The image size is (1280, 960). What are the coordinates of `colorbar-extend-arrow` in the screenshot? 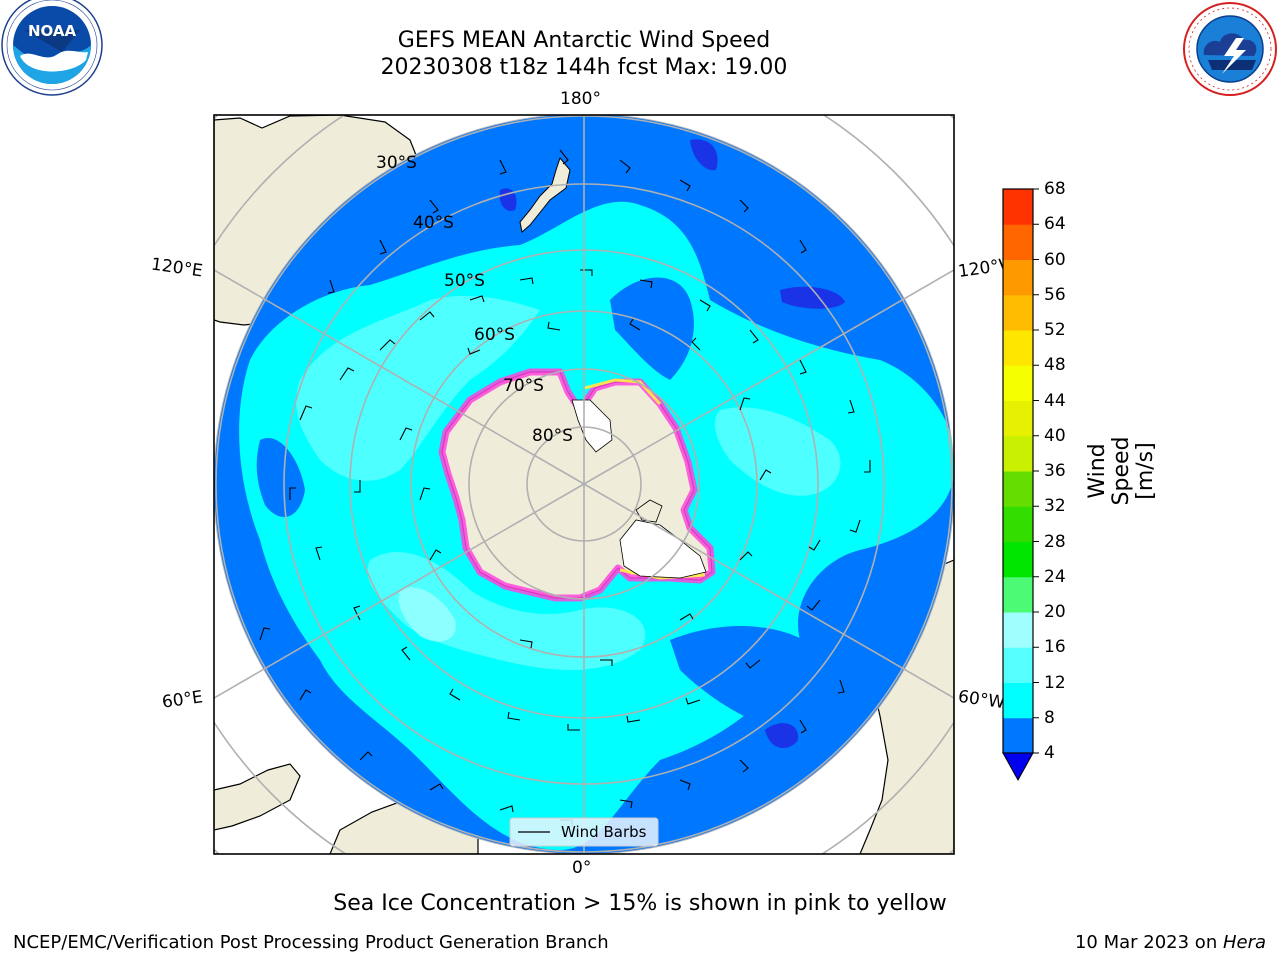 It's located at (1018, 767).